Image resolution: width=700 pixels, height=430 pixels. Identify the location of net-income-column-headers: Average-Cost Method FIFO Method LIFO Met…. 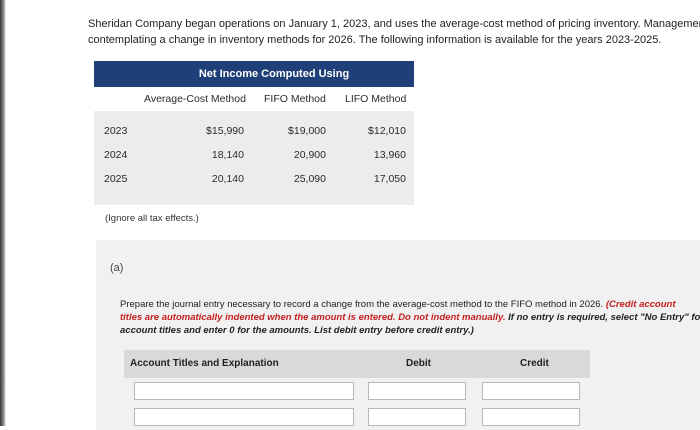
(254, 99).